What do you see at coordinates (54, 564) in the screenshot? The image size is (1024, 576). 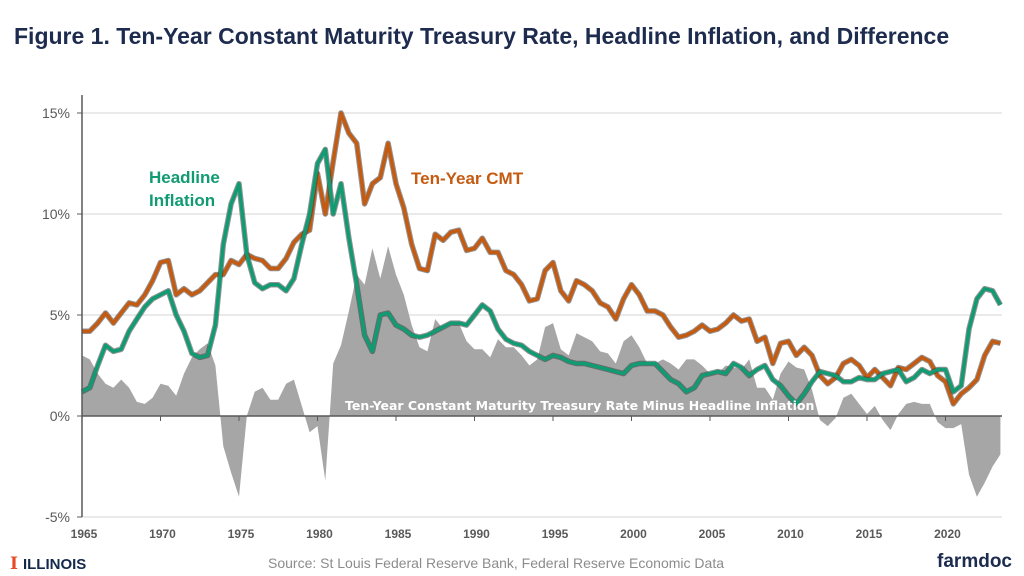 I see `illinois-logo-text: ILLINOIS` at bounding box center [54, 564].